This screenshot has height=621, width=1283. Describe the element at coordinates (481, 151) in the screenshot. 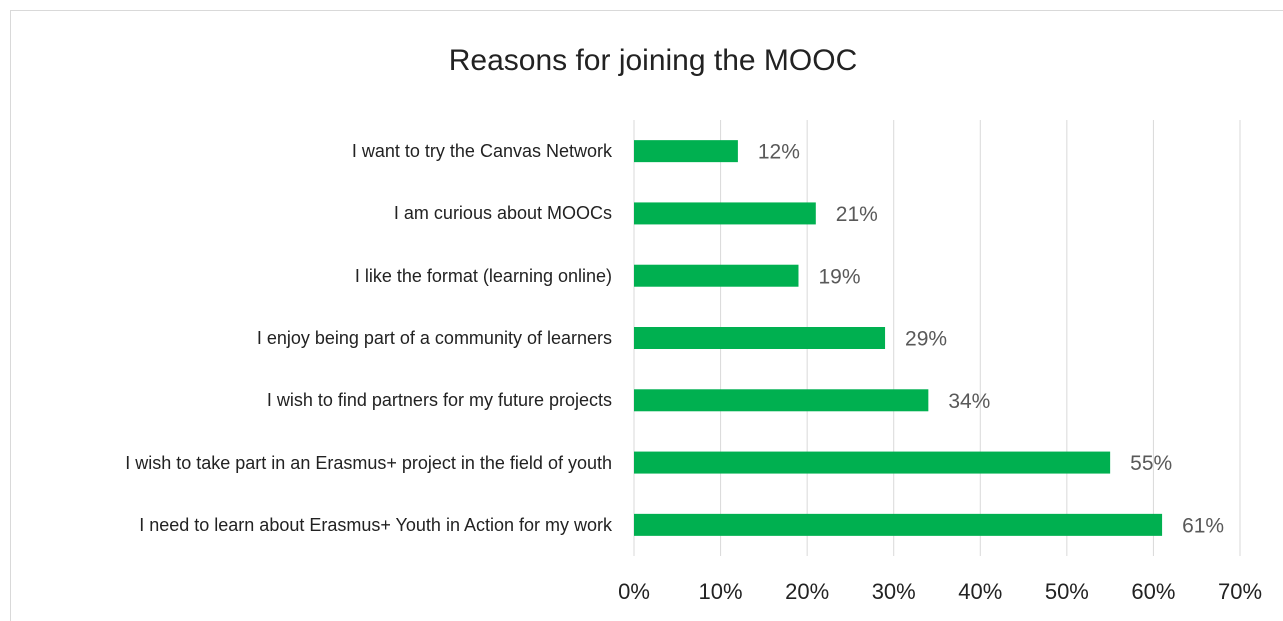

I see `y-tick-label: I want to try the Canvas Network` at that location.